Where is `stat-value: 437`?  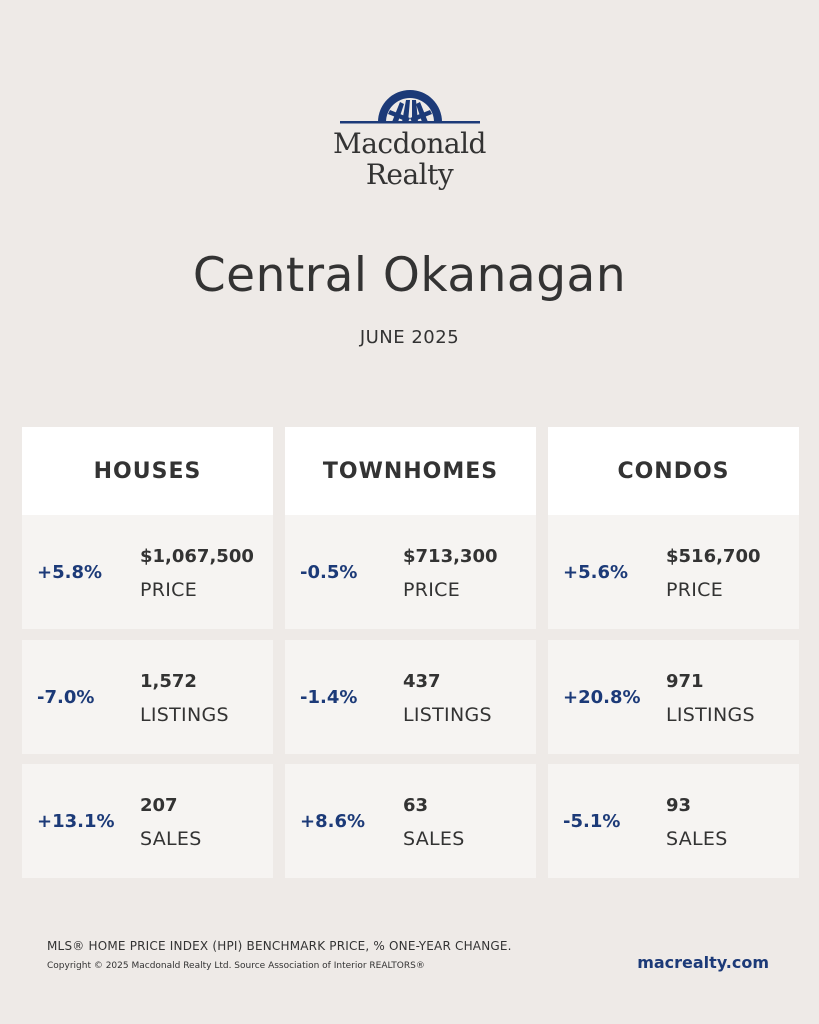
stat-value: 437 is located at coordinates (422, 681).